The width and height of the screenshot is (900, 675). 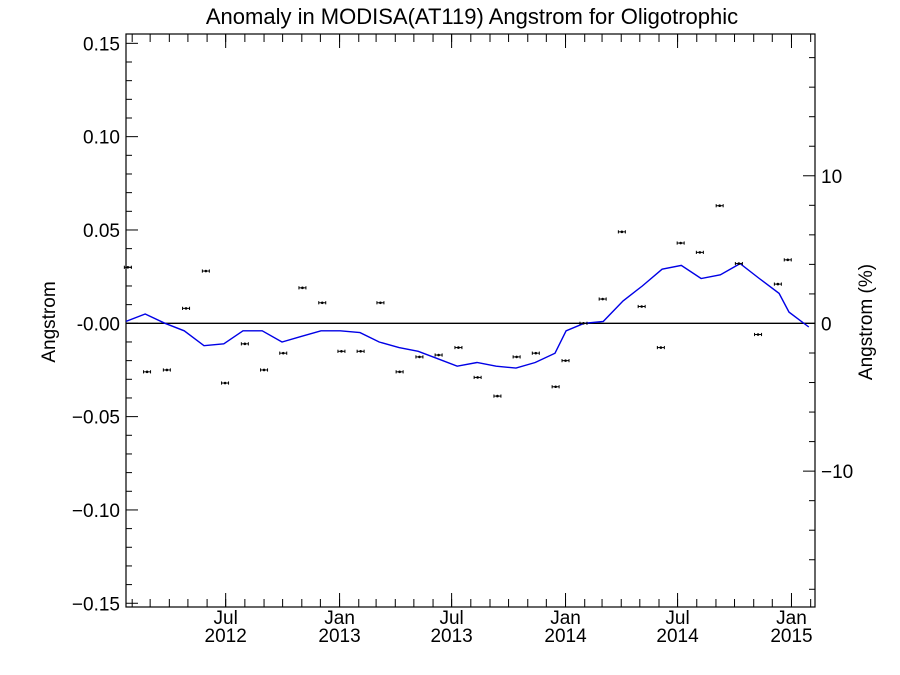 What do you see at coordinates (866, 322) in the screenshot?
I see `y-axis-label-right: Angstrom (%)` at bounding box center [866, 322].